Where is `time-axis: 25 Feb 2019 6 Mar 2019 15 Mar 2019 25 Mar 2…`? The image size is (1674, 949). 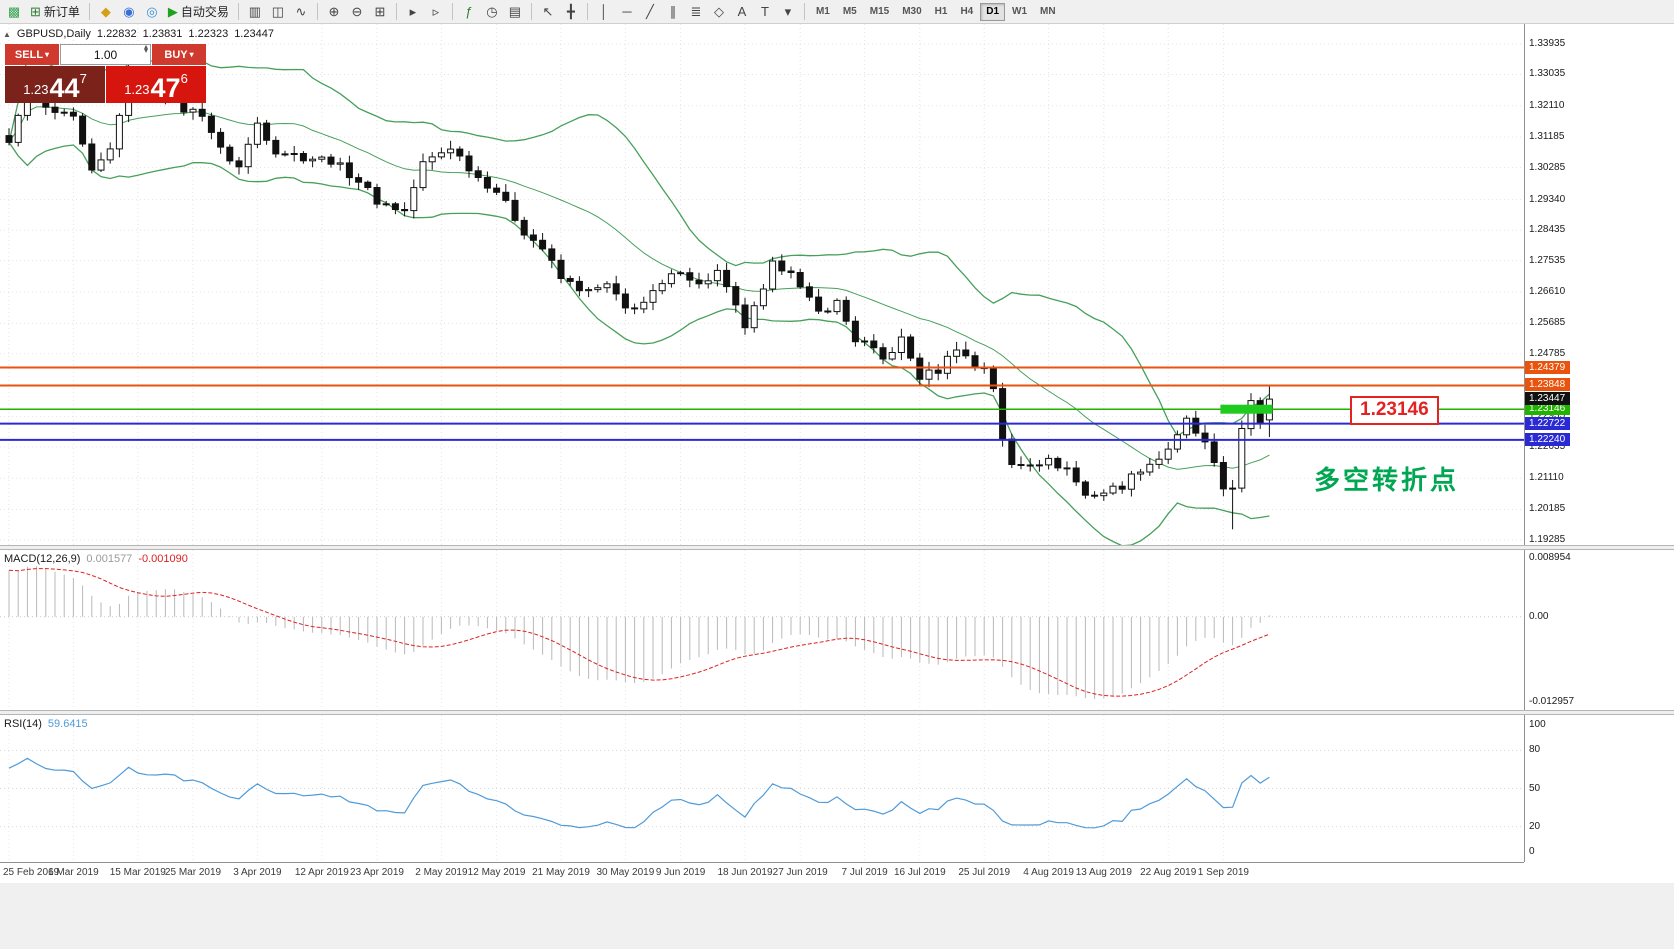 time-axis: 25 Feb 2019 6 Mar 2019 15 Mar 2019 25 Mar 2… is located at coordinates (762, 872).